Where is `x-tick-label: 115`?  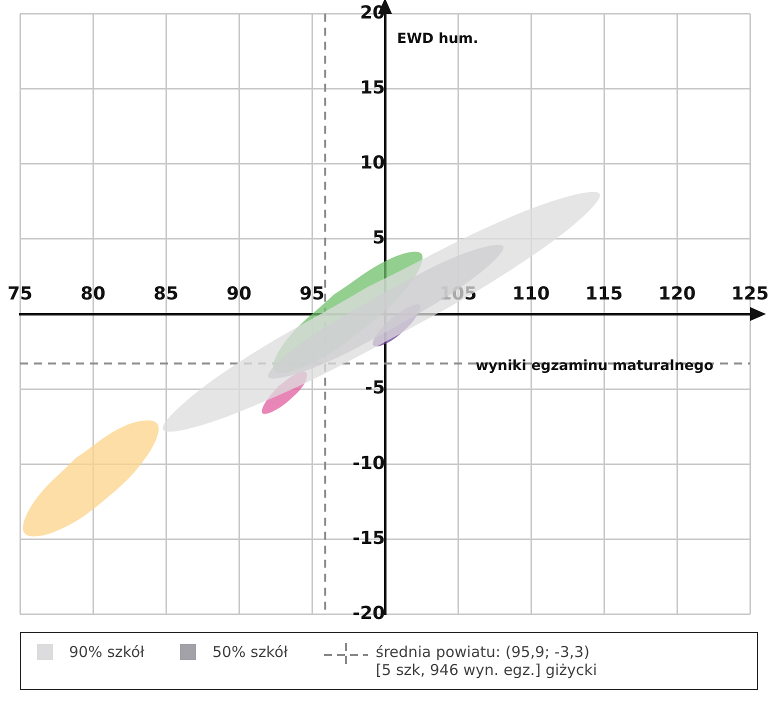
x-tick-label: 115 is located at coordinates (604, 293).